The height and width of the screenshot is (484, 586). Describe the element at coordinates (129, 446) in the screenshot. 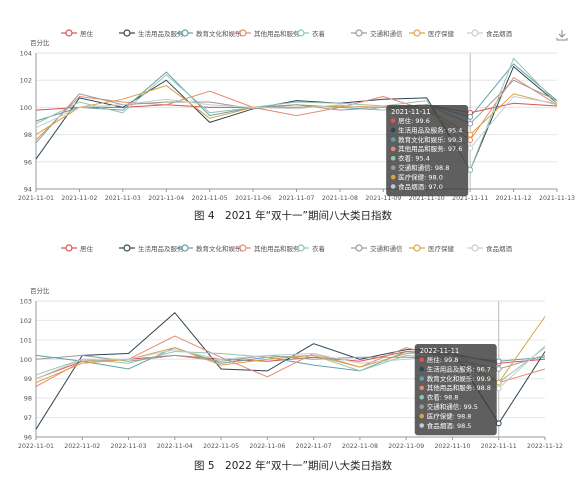

I see `x-tick-label: 2022-11-03` at that location.